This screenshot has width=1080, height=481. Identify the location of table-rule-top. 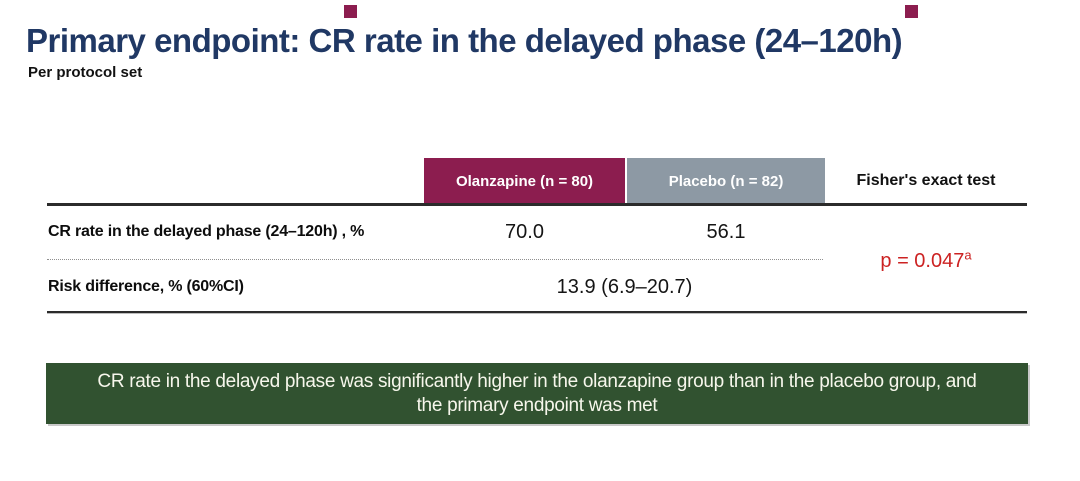
(537, 204).